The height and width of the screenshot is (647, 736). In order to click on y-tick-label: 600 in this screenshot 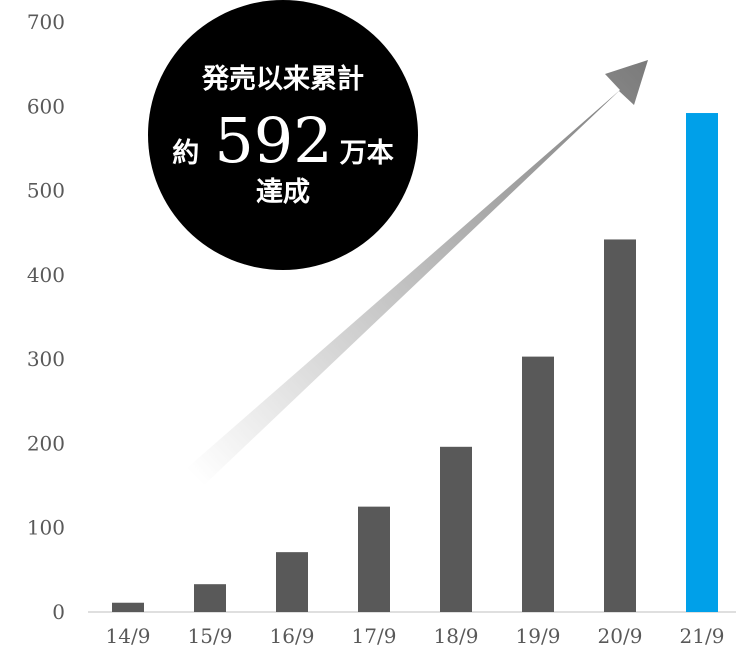, I will do `click(46, 106)`.